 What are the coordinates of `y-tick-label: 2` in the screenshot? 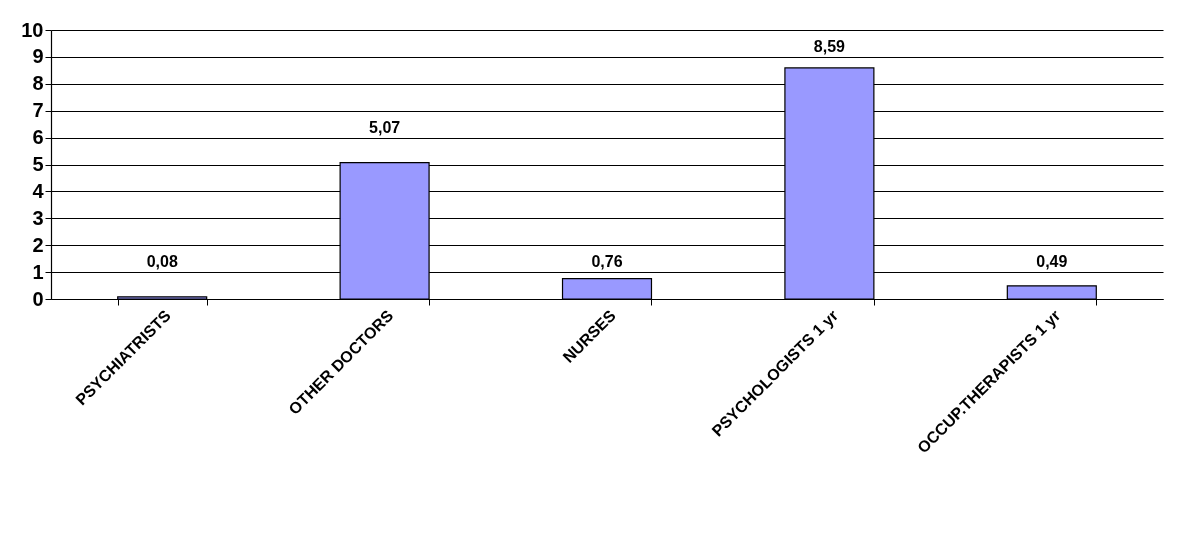 It's located at (38, 244).